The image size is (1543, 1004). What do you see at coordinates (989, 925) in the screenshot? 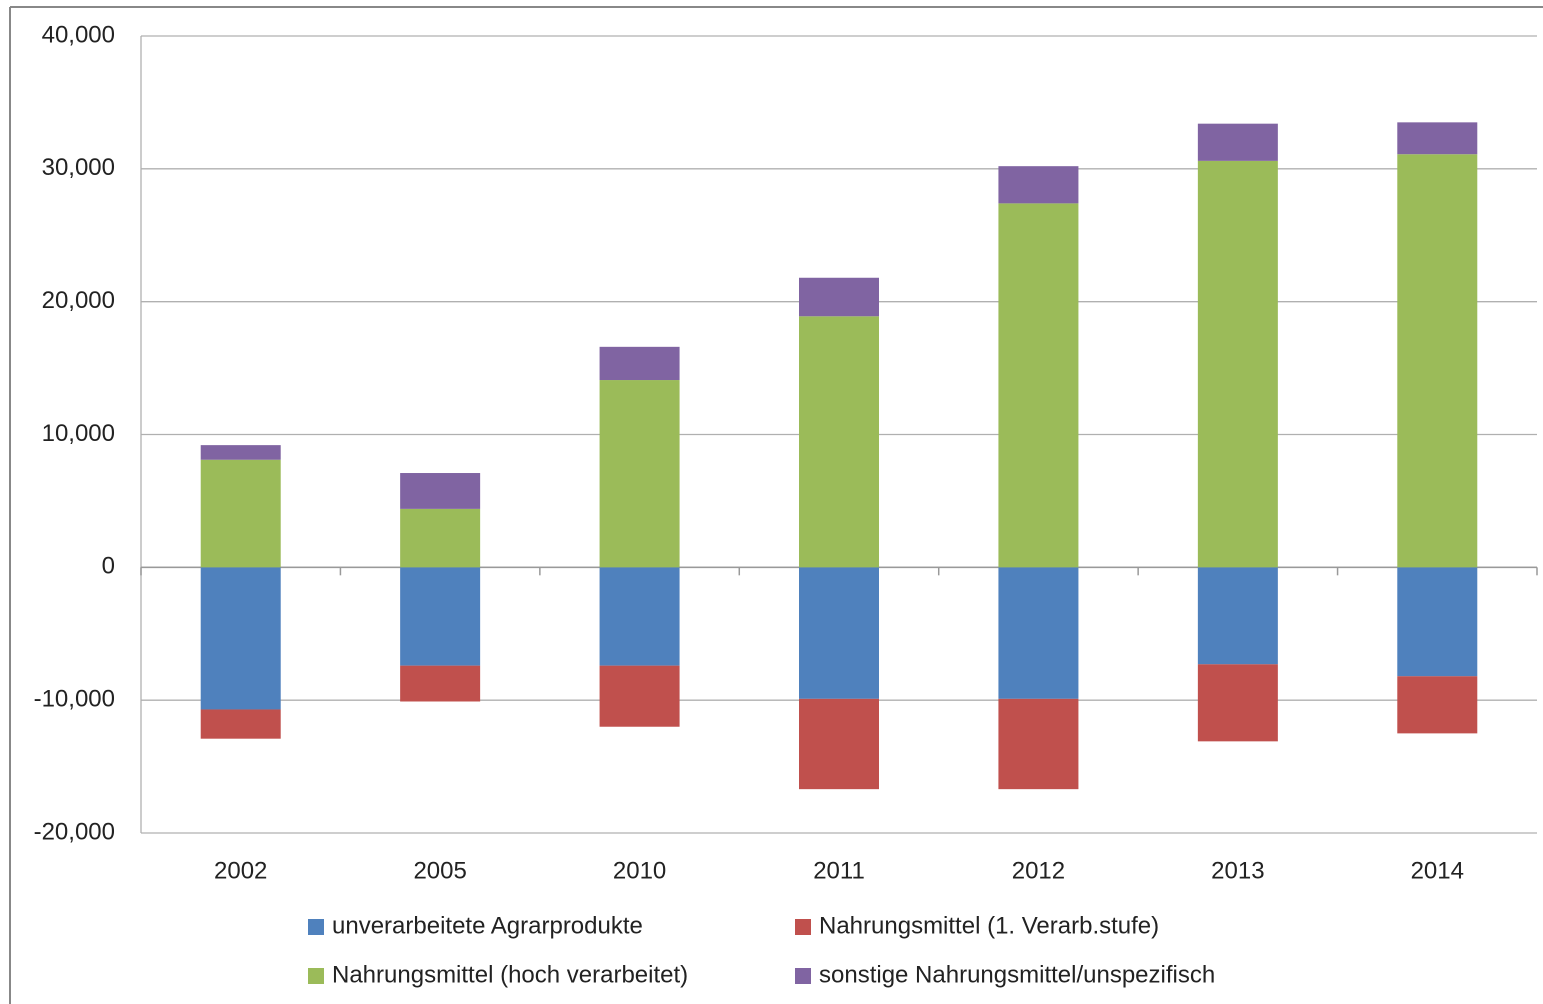
I see `legend-label: Nahrungsmittel (1. Verarb.stufe)` at bounding box center [989, 925].